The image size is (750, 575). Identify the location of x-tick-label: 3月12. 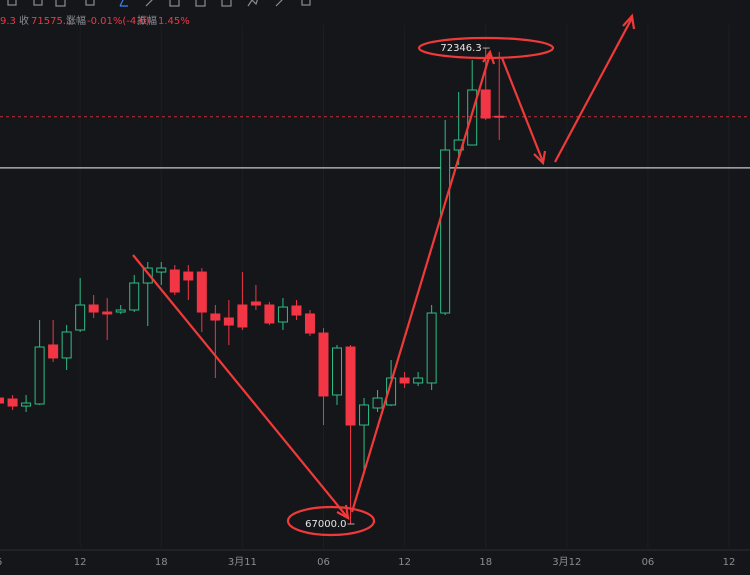
(566, 562).